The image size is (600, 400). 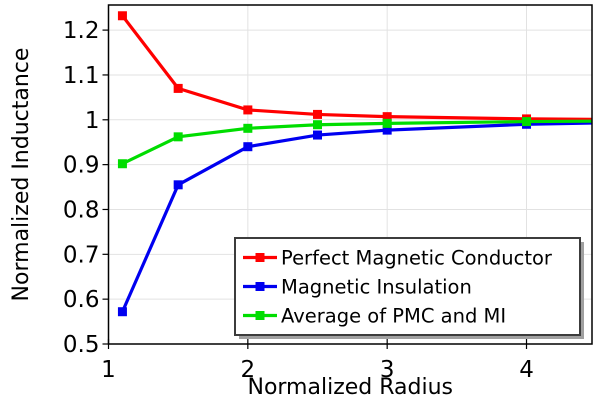 I want to click on y-tick-label: 0.8, so click(x=81, y=210).